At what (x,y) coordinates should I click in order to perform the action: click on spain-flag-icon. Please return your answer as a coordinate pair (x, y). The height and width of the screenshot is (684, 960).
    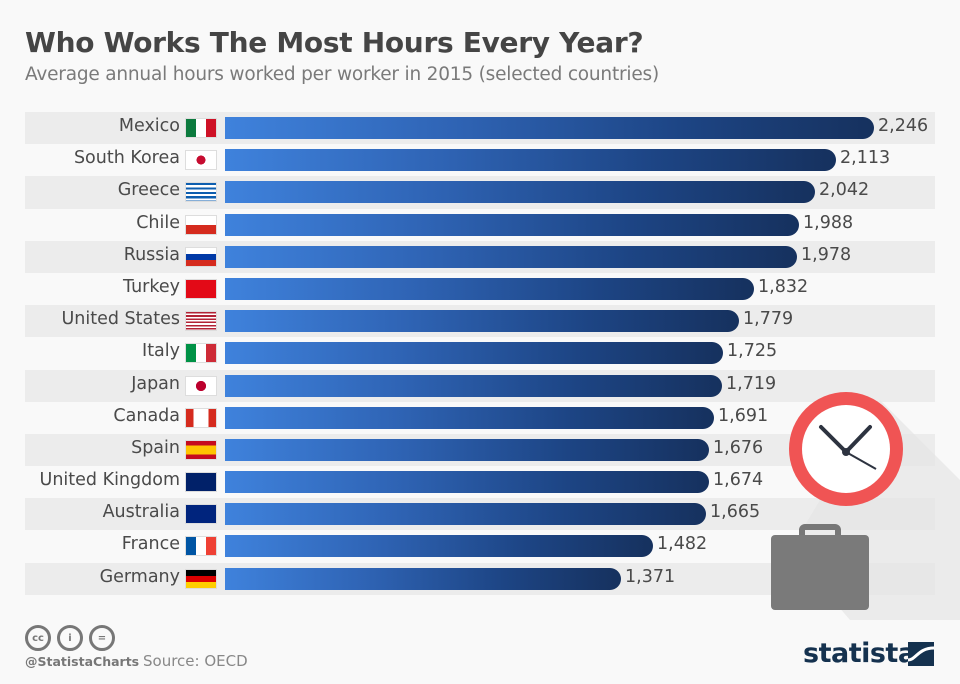
    Looking at the image, I should click on (201, 449).